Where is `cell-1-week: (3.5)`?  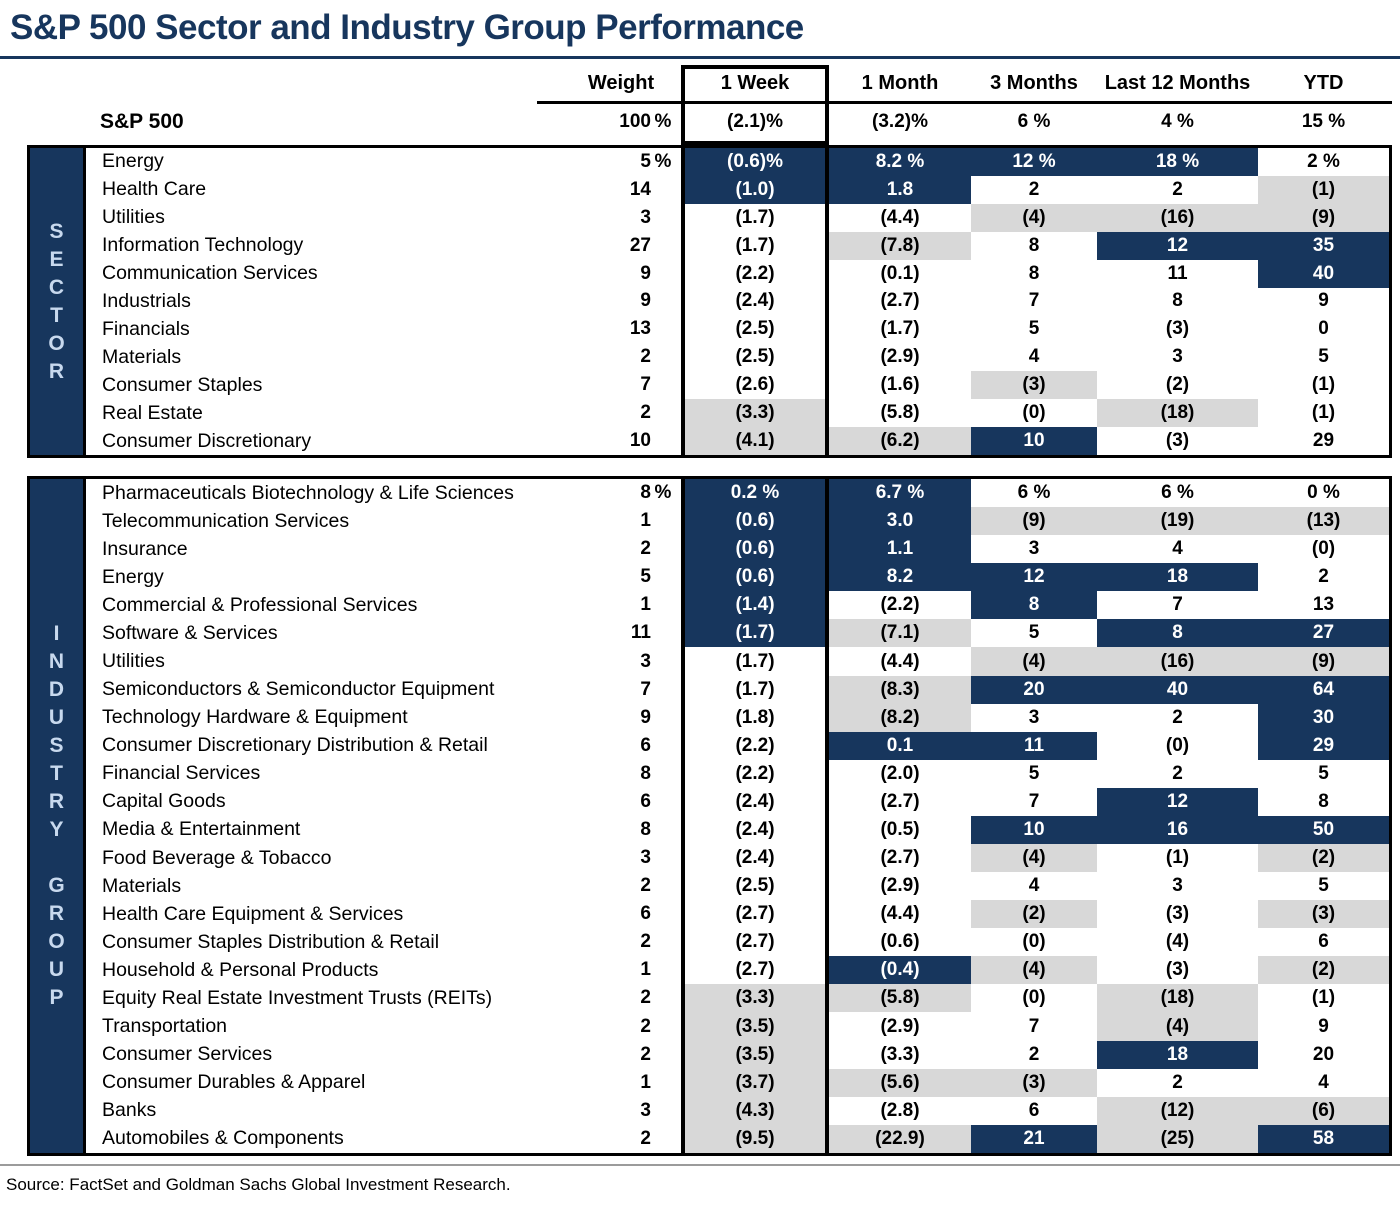 cell-1-week: (3.5) is located at coordinates (755, 1054).